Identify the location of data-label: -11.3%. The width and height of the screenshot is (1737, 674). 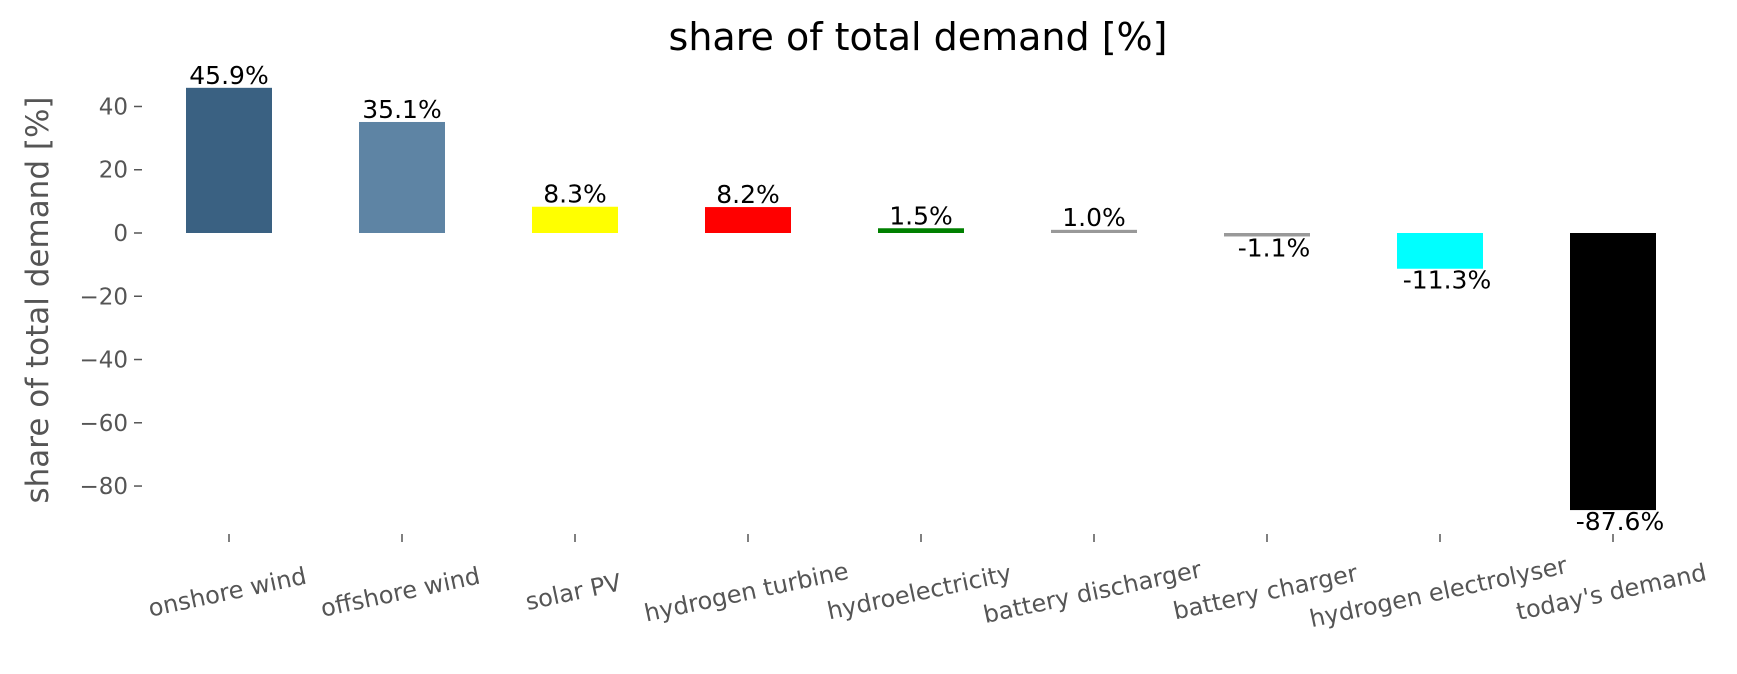
(1447, 280).